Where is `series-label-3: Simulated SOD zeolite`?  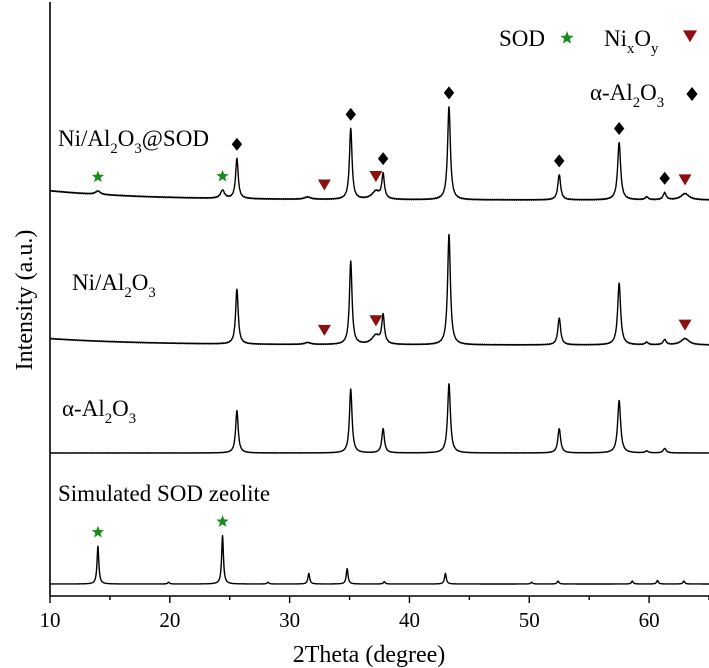 series-label-3: Simulated SOD zeolite is located at coordinates (164, 493).